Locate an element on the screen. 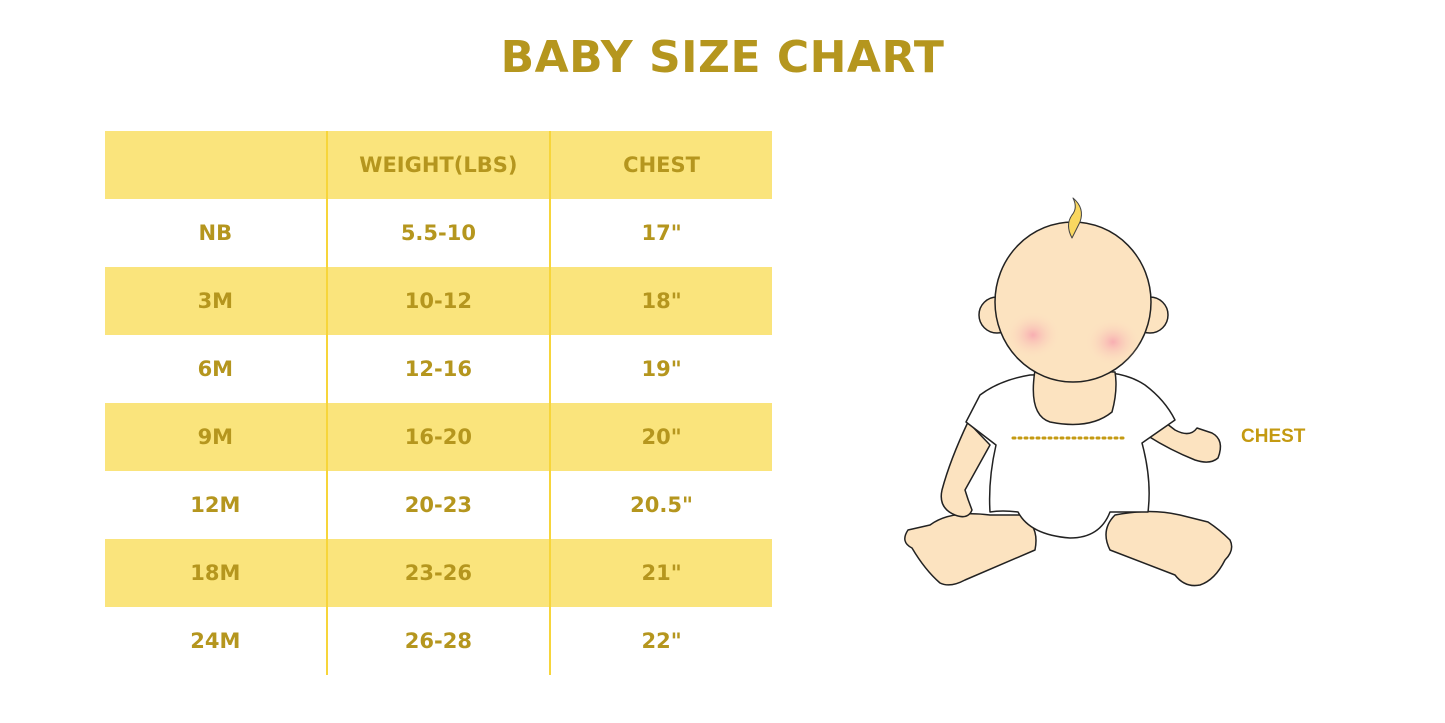  header-cell: CHEST is located at coordinates (660, 165).